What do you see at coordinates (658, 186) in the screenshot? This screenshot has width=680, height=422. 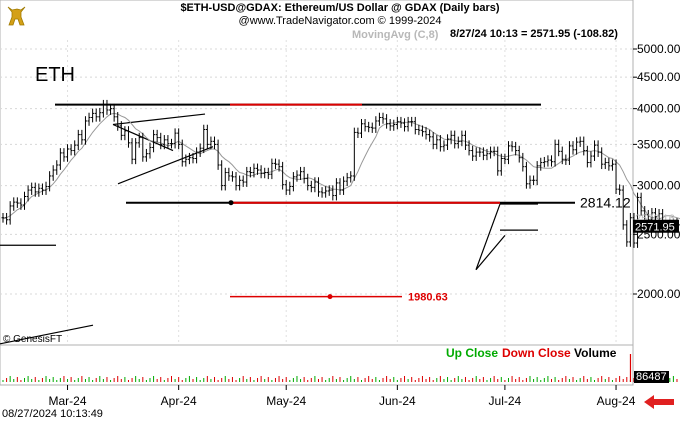 I see `y-tick-label: 3000.00` at bounding box center [658, 186].